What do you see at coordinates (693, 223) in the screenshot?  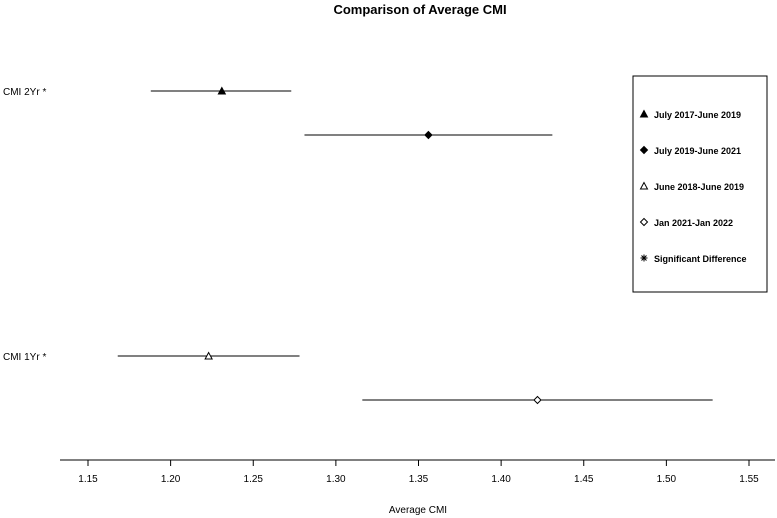 I see `legend-label-4: Jan 2021-Jan 2022` at bounding box center [693, 223].